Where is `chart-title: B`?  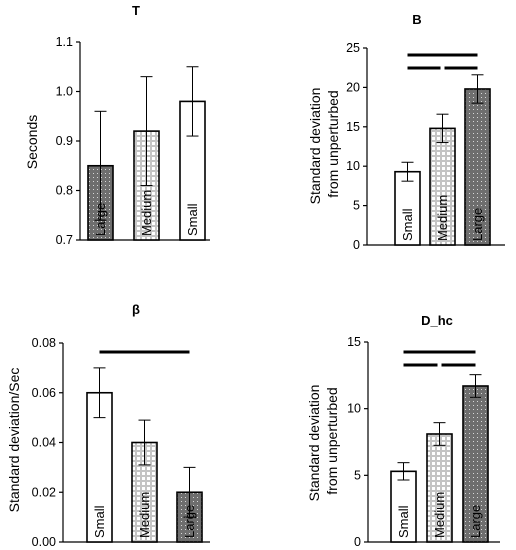
chart-title: B is located at coordinates (416, 19).